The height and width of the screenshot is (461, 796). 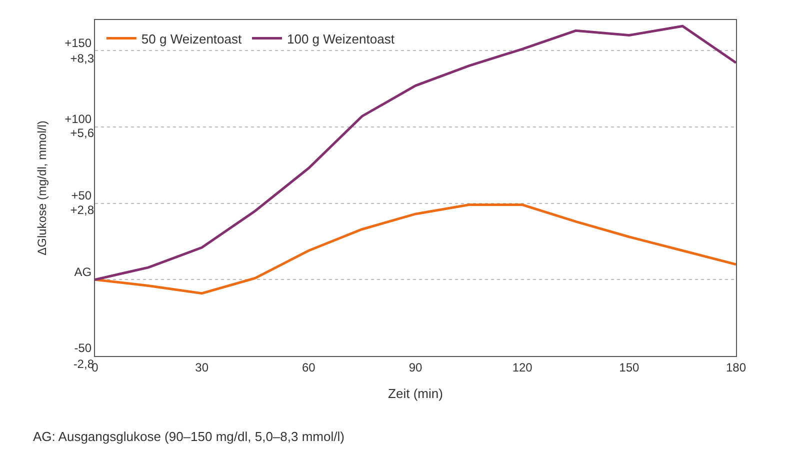 What do you see at coordinates (41, 188) in the screenshot?
I see `y-axis-title: ΔGlukose (mg/dl, mmol/l)` at bounding box center [41, 188].